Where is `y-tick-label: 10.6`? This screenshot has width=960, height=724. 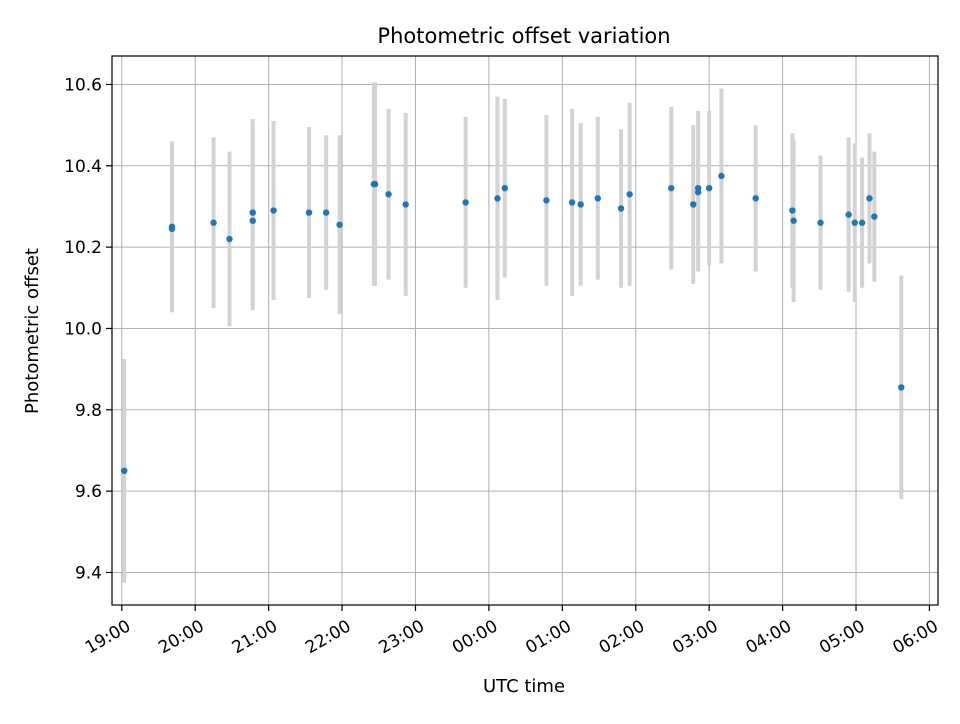 y-tick-label: 10.6 is located at coordinates (83, 85).